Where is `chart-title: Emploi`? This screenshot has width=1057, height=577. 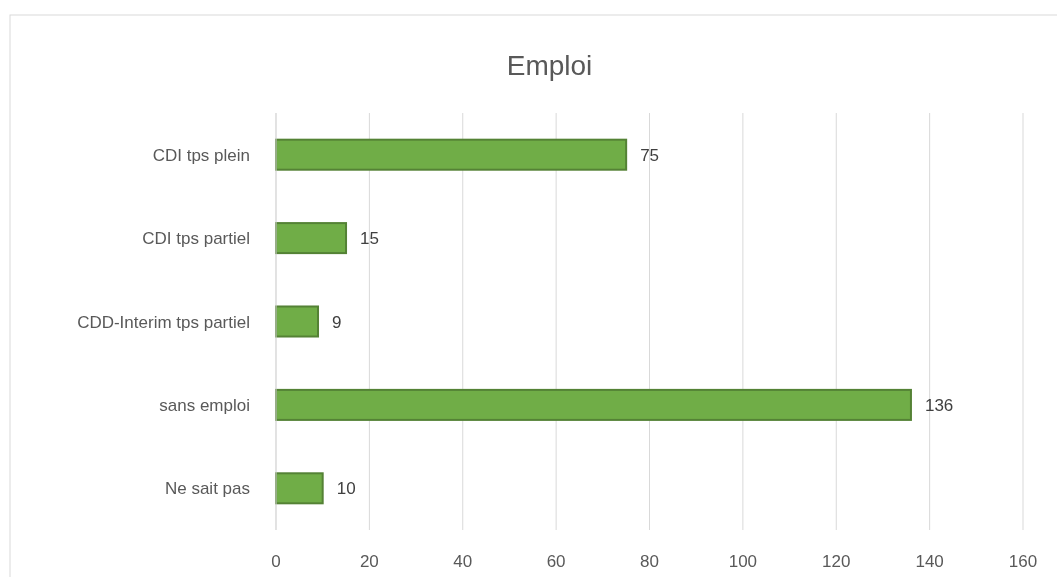
chart-title: Emploi is located at coordinates (549, 65).